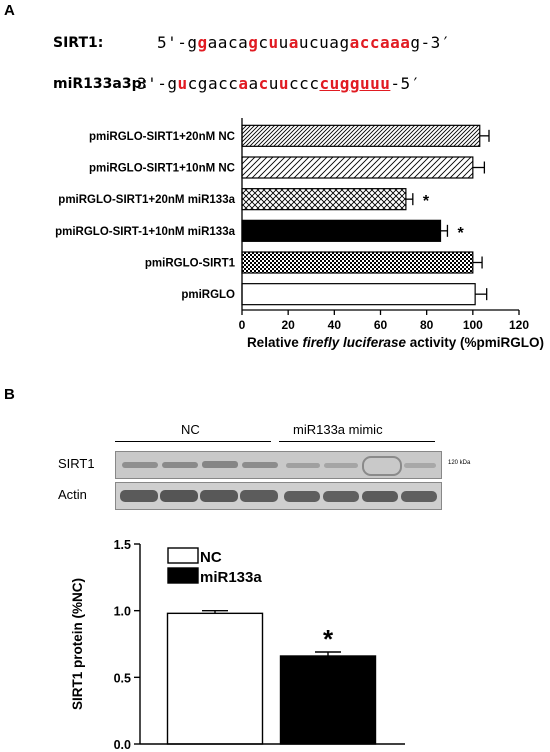  I want to click on luciferase-category-label: pmiRGLO, so click(208, 295).